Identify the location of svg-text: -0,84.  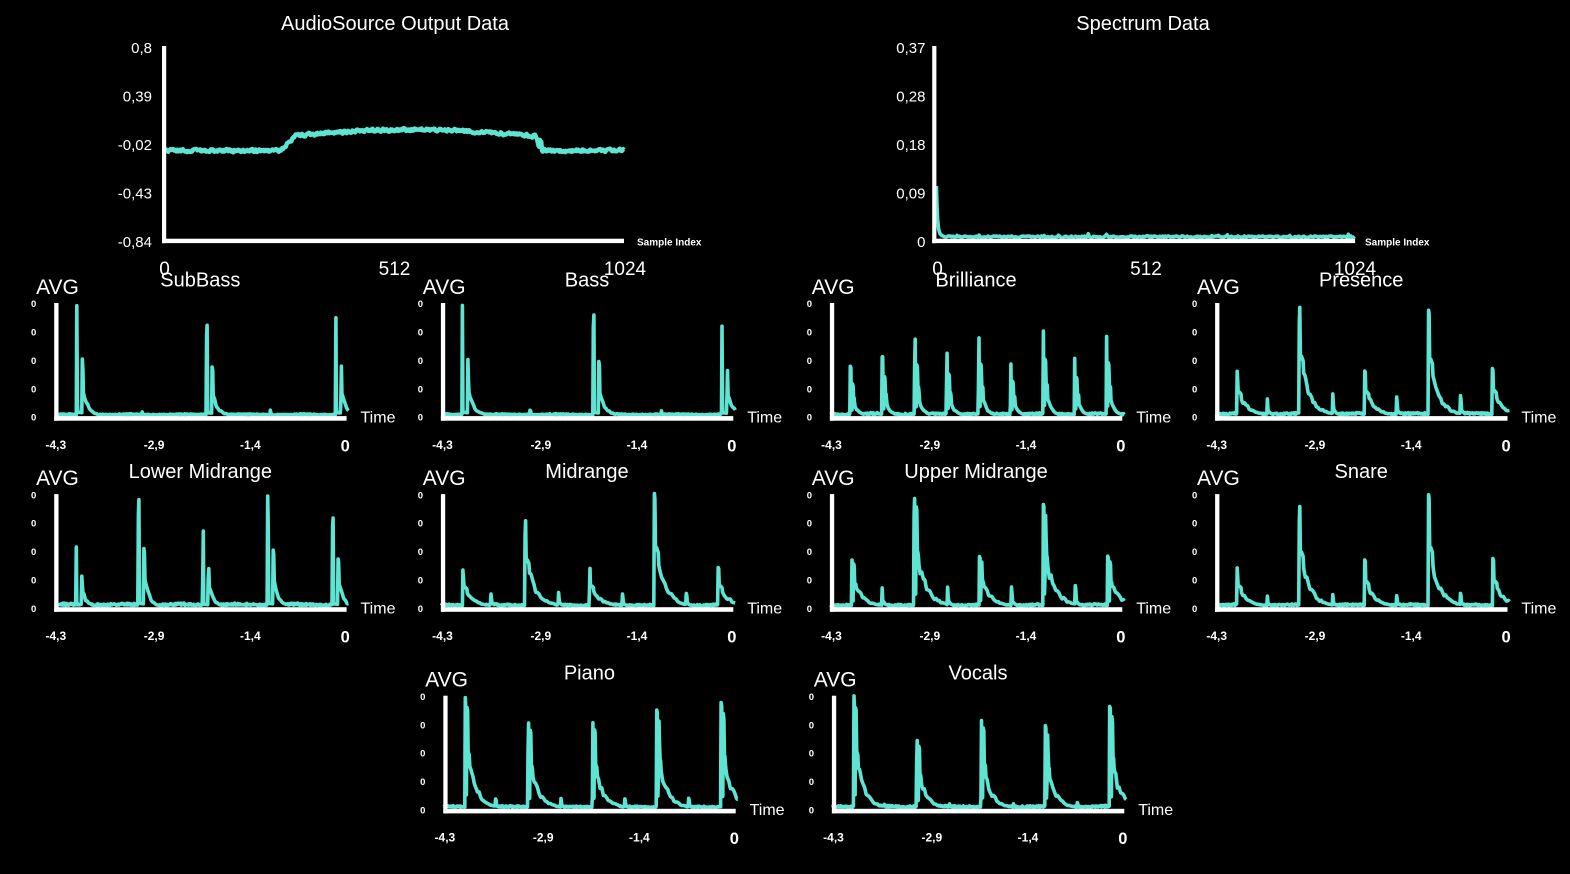
(135, 242).